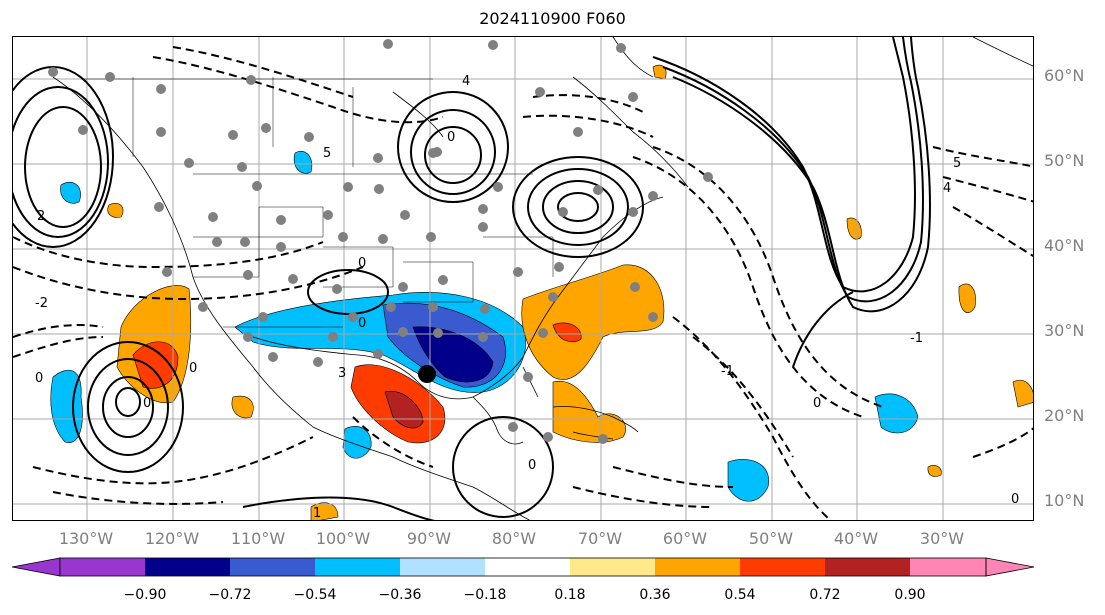 Image resolution: width=1105 pixels, height=615 pixels. I want to click on colorbar-tick: −0.90, so click(145, 595).